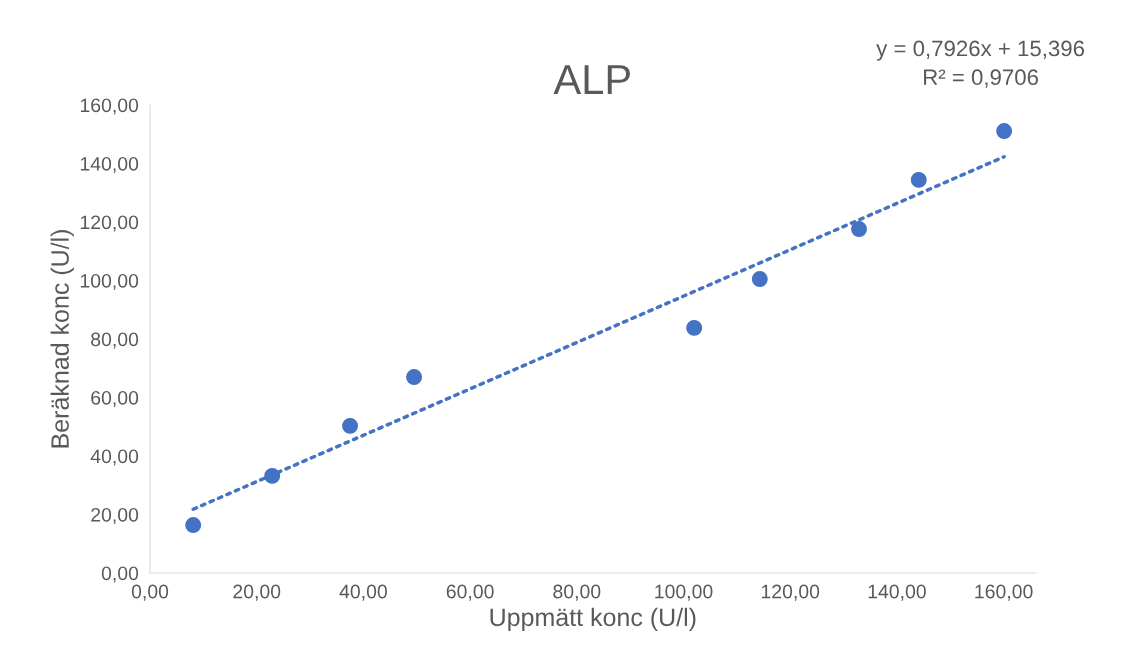 Image resolution: width=1129 pixels, height=669 pixels. Describe the element at coordinates (363, 592) in the screenshot. I see `x-tick-label: 40,00` at that location.